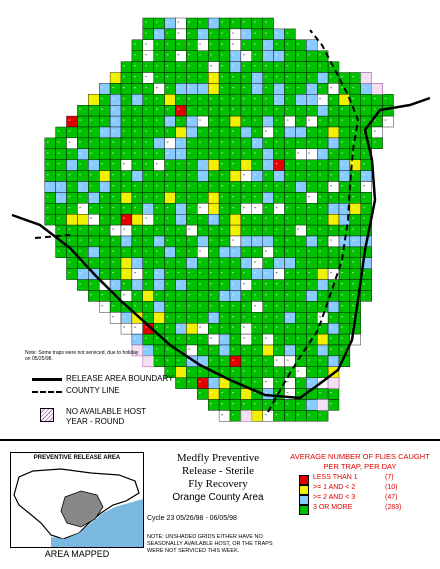  I want to click on no-host-cell, so click(322, 405).